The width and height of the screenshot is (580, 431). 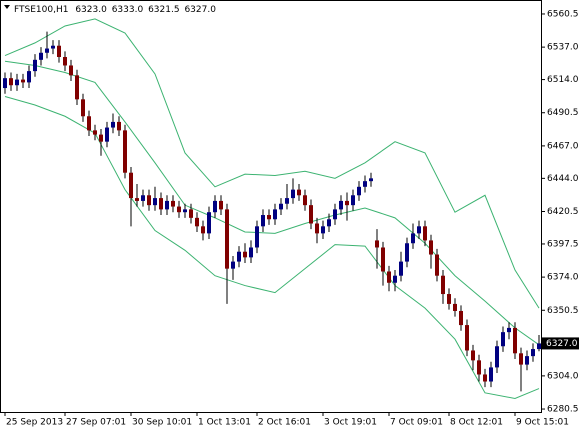 What do you see at coordinates (563, 410) in the screenshot?
I see `y-tick-label: 6280.5` at bounding box center [563, 410].